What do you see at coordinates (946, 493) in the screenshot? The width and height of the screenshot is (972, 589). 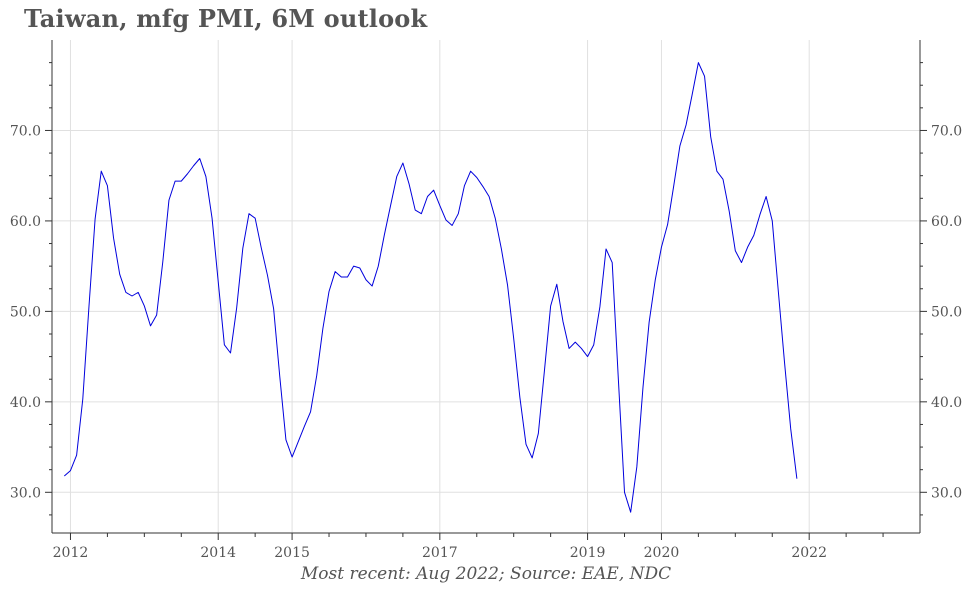 I see `y-tick-label-right: 30.0` at bounding box center [946, 493].